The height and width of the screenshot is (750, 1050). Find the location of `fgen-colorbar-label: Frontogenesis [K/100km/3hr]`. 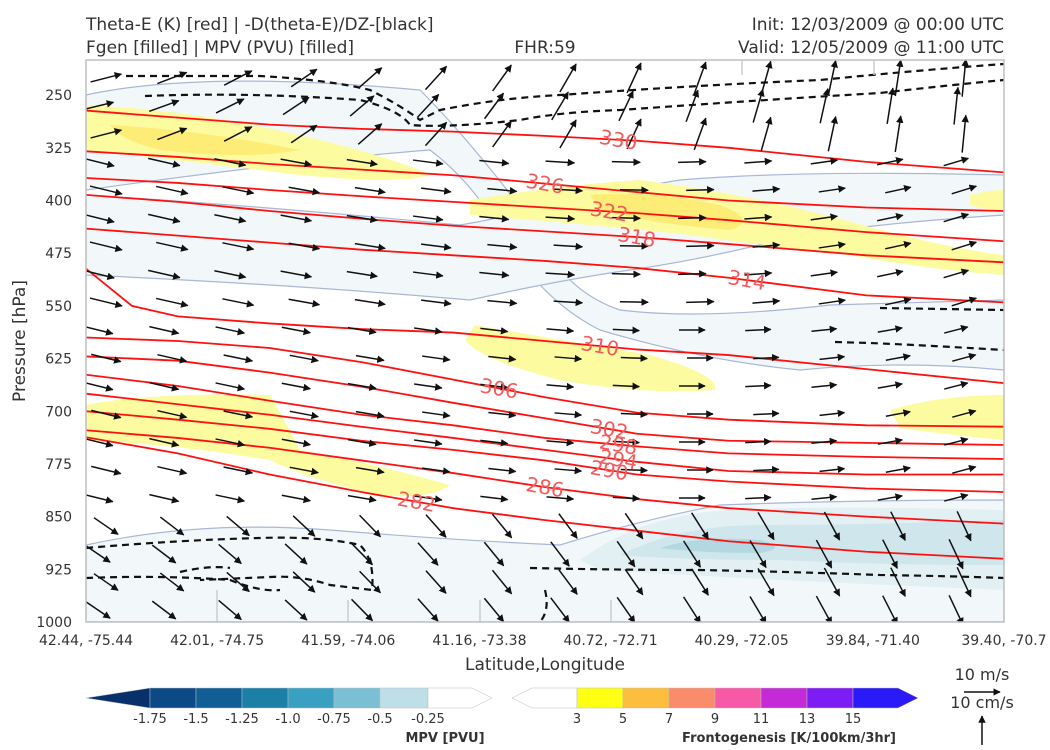

fgen-colorbar-label: Frontogenesis [K/100km/3hr] is located at coordinates (789, 738).